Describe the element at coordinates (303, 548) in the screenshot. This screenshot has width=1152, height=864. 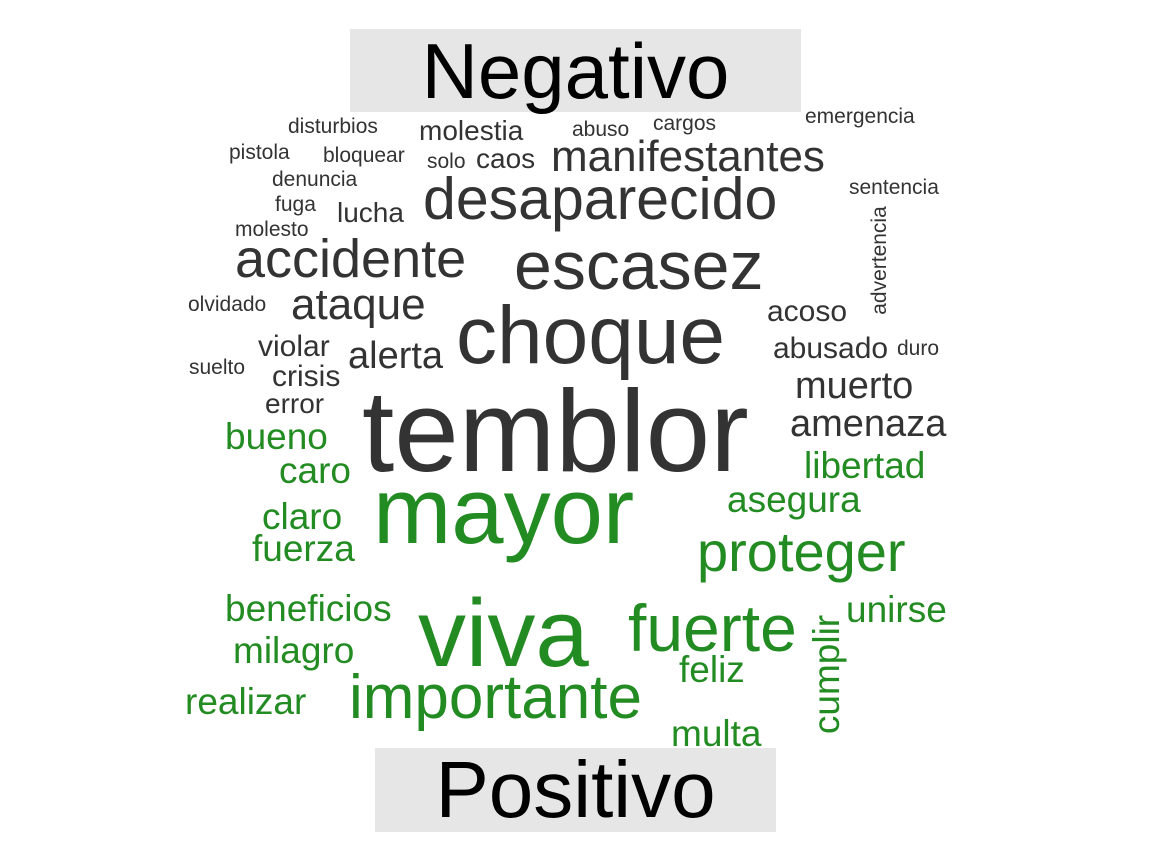
I see `word-fuerza: fuerza` at that location.